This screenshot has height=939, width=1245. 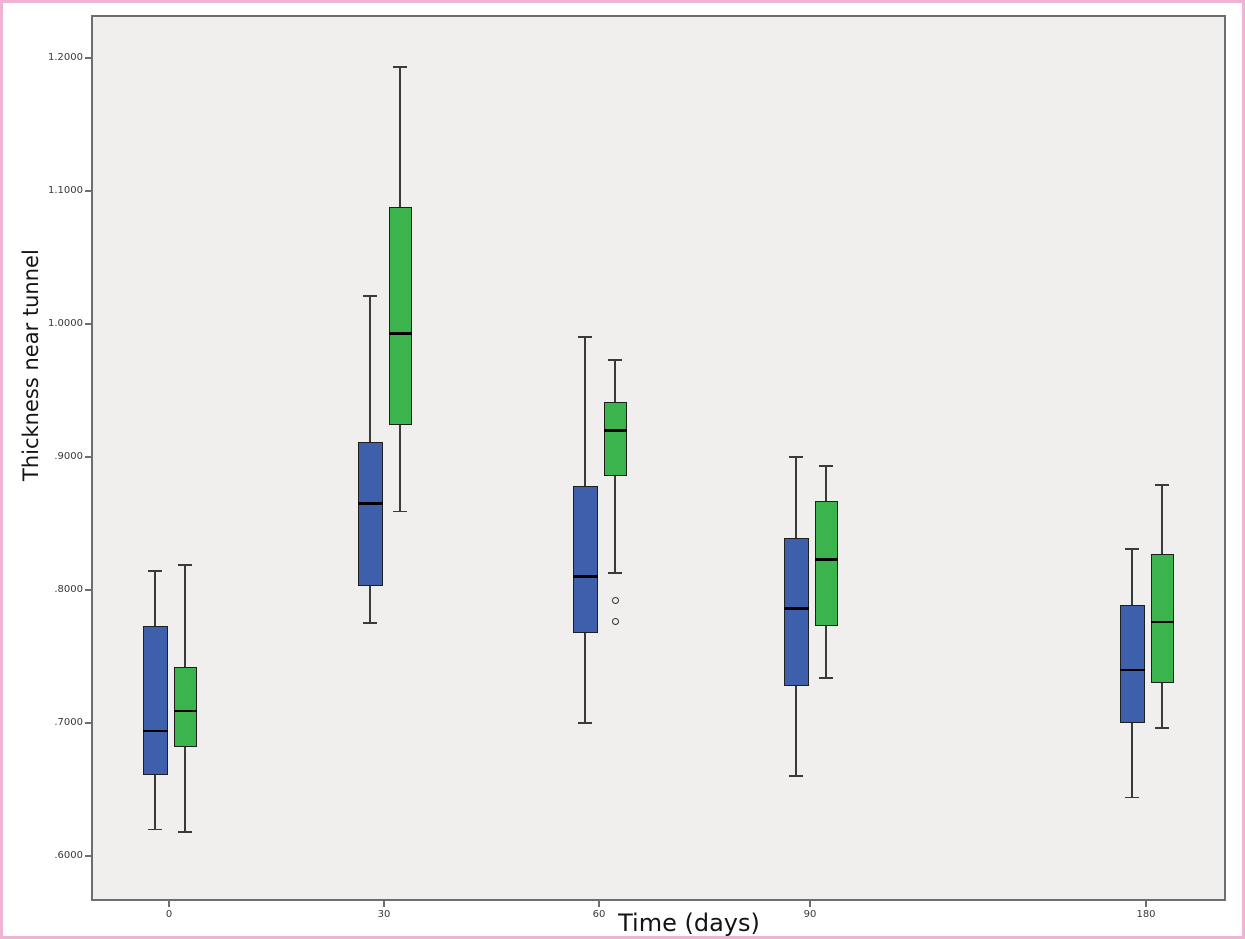 I want to click on y-axis-tick-label: 1.0000, so click(x=65, y=323).